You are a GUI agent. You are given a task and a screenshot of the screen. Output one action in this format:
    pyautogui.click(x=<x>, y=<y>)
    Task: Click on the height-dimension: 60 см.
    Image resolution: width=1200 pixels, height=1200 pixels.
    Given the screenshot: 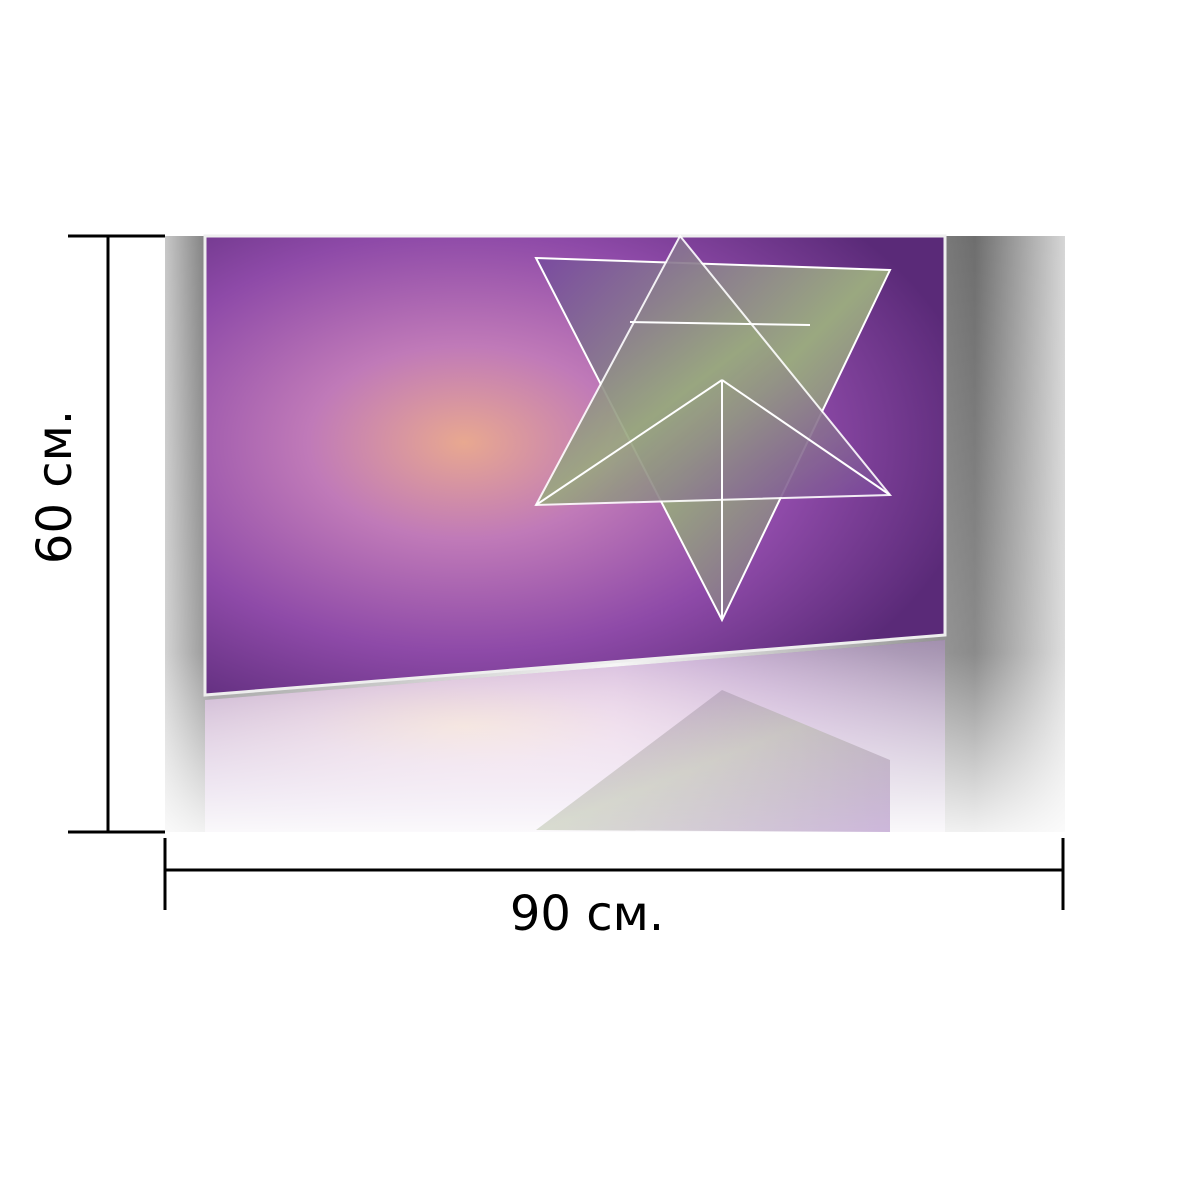 What is the action you would take?
    pyautogui.click(x=96, y=534)
    